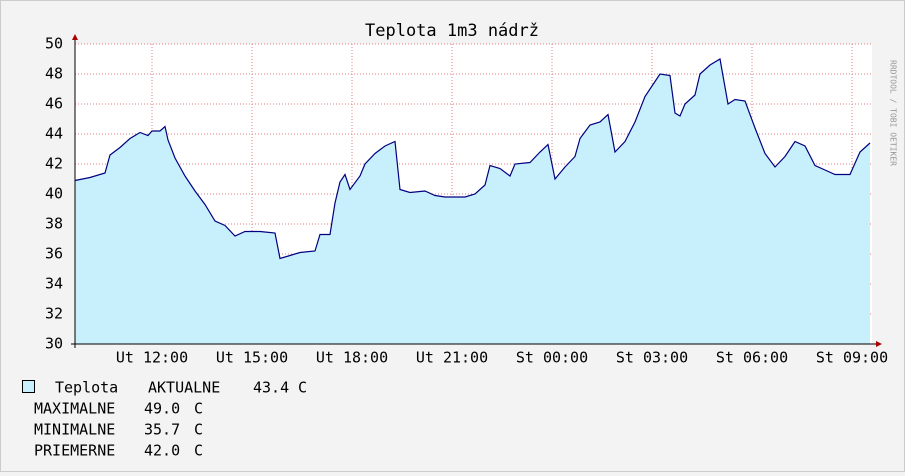 The image size is (905, 476). I want to click on chart-title: Teplota 1m3 nádrž, so click(452, 31).